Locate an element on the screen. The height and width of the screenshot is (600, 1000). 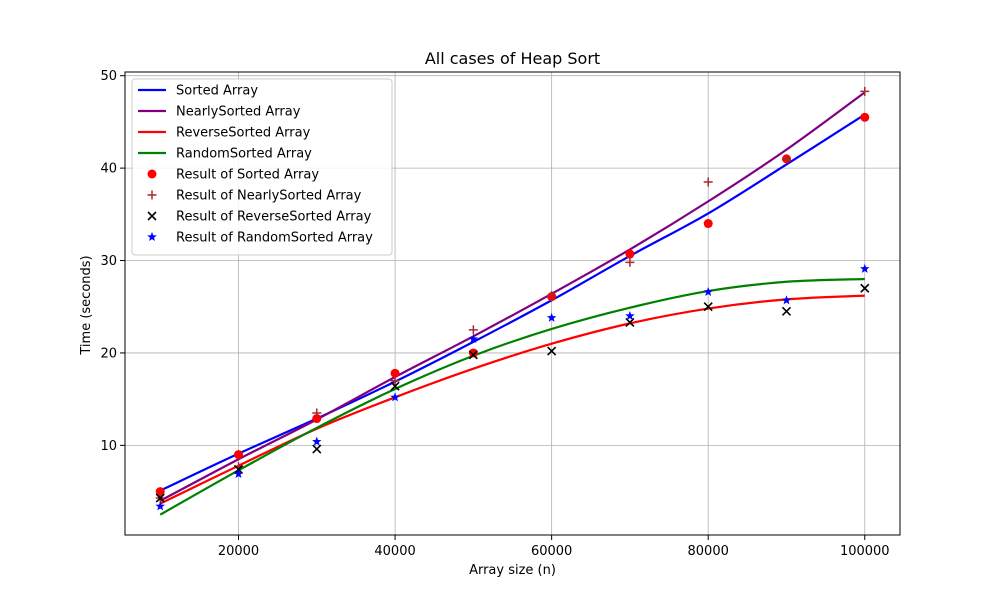
y-tick-label: 40 is located at coordinates (108, 169).